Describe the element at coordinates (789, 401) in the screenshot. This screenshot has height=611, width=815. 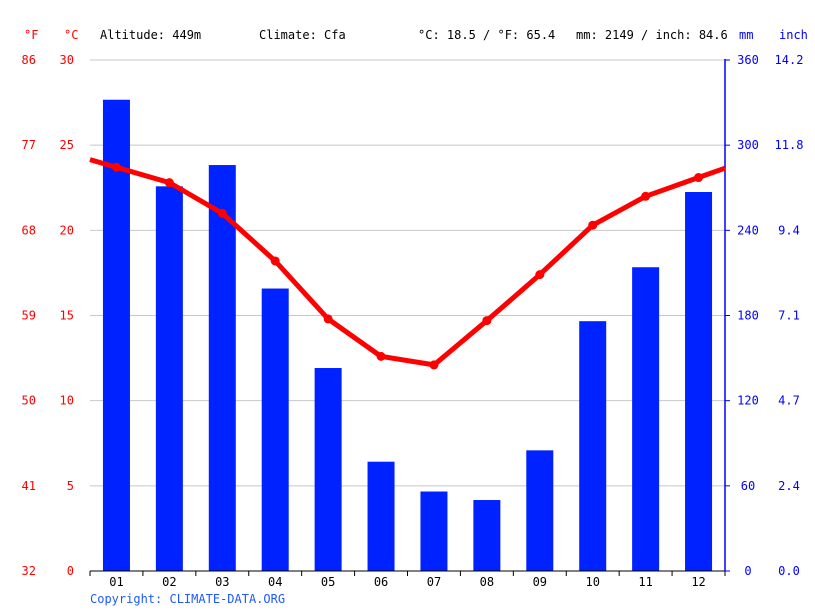
I see `inch-tick-label: 4.7` at that location.